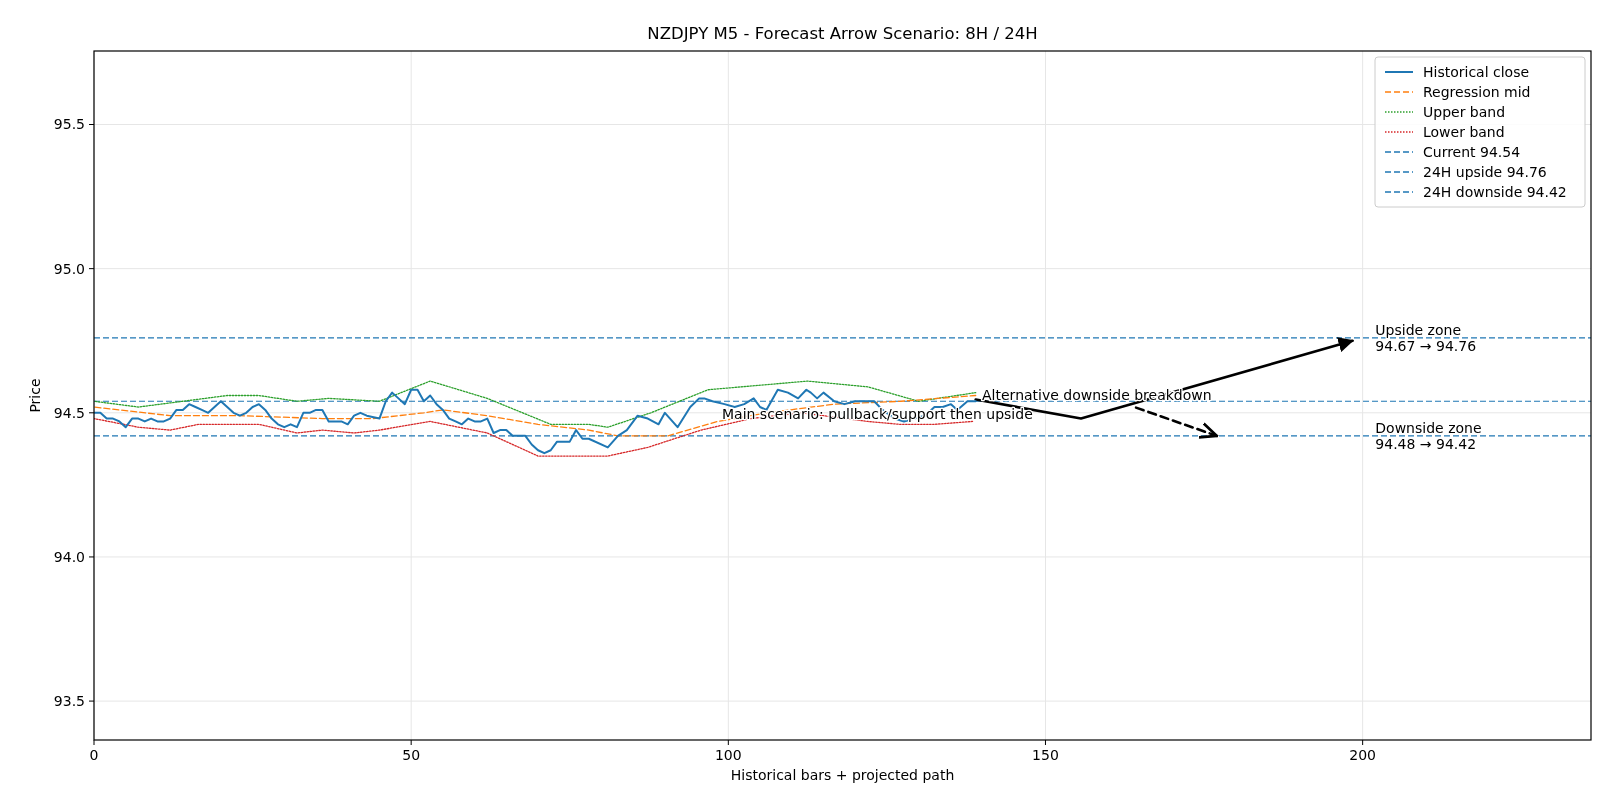  Describe the element at coordinates (69, 268) in the screenshot. I see `y-tick-label: 95.0` at that location.